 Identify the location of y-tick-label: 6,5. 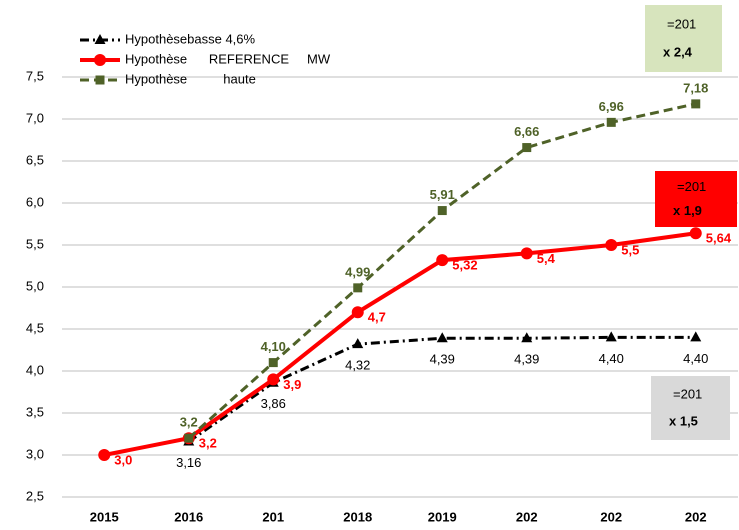
(35, 159).